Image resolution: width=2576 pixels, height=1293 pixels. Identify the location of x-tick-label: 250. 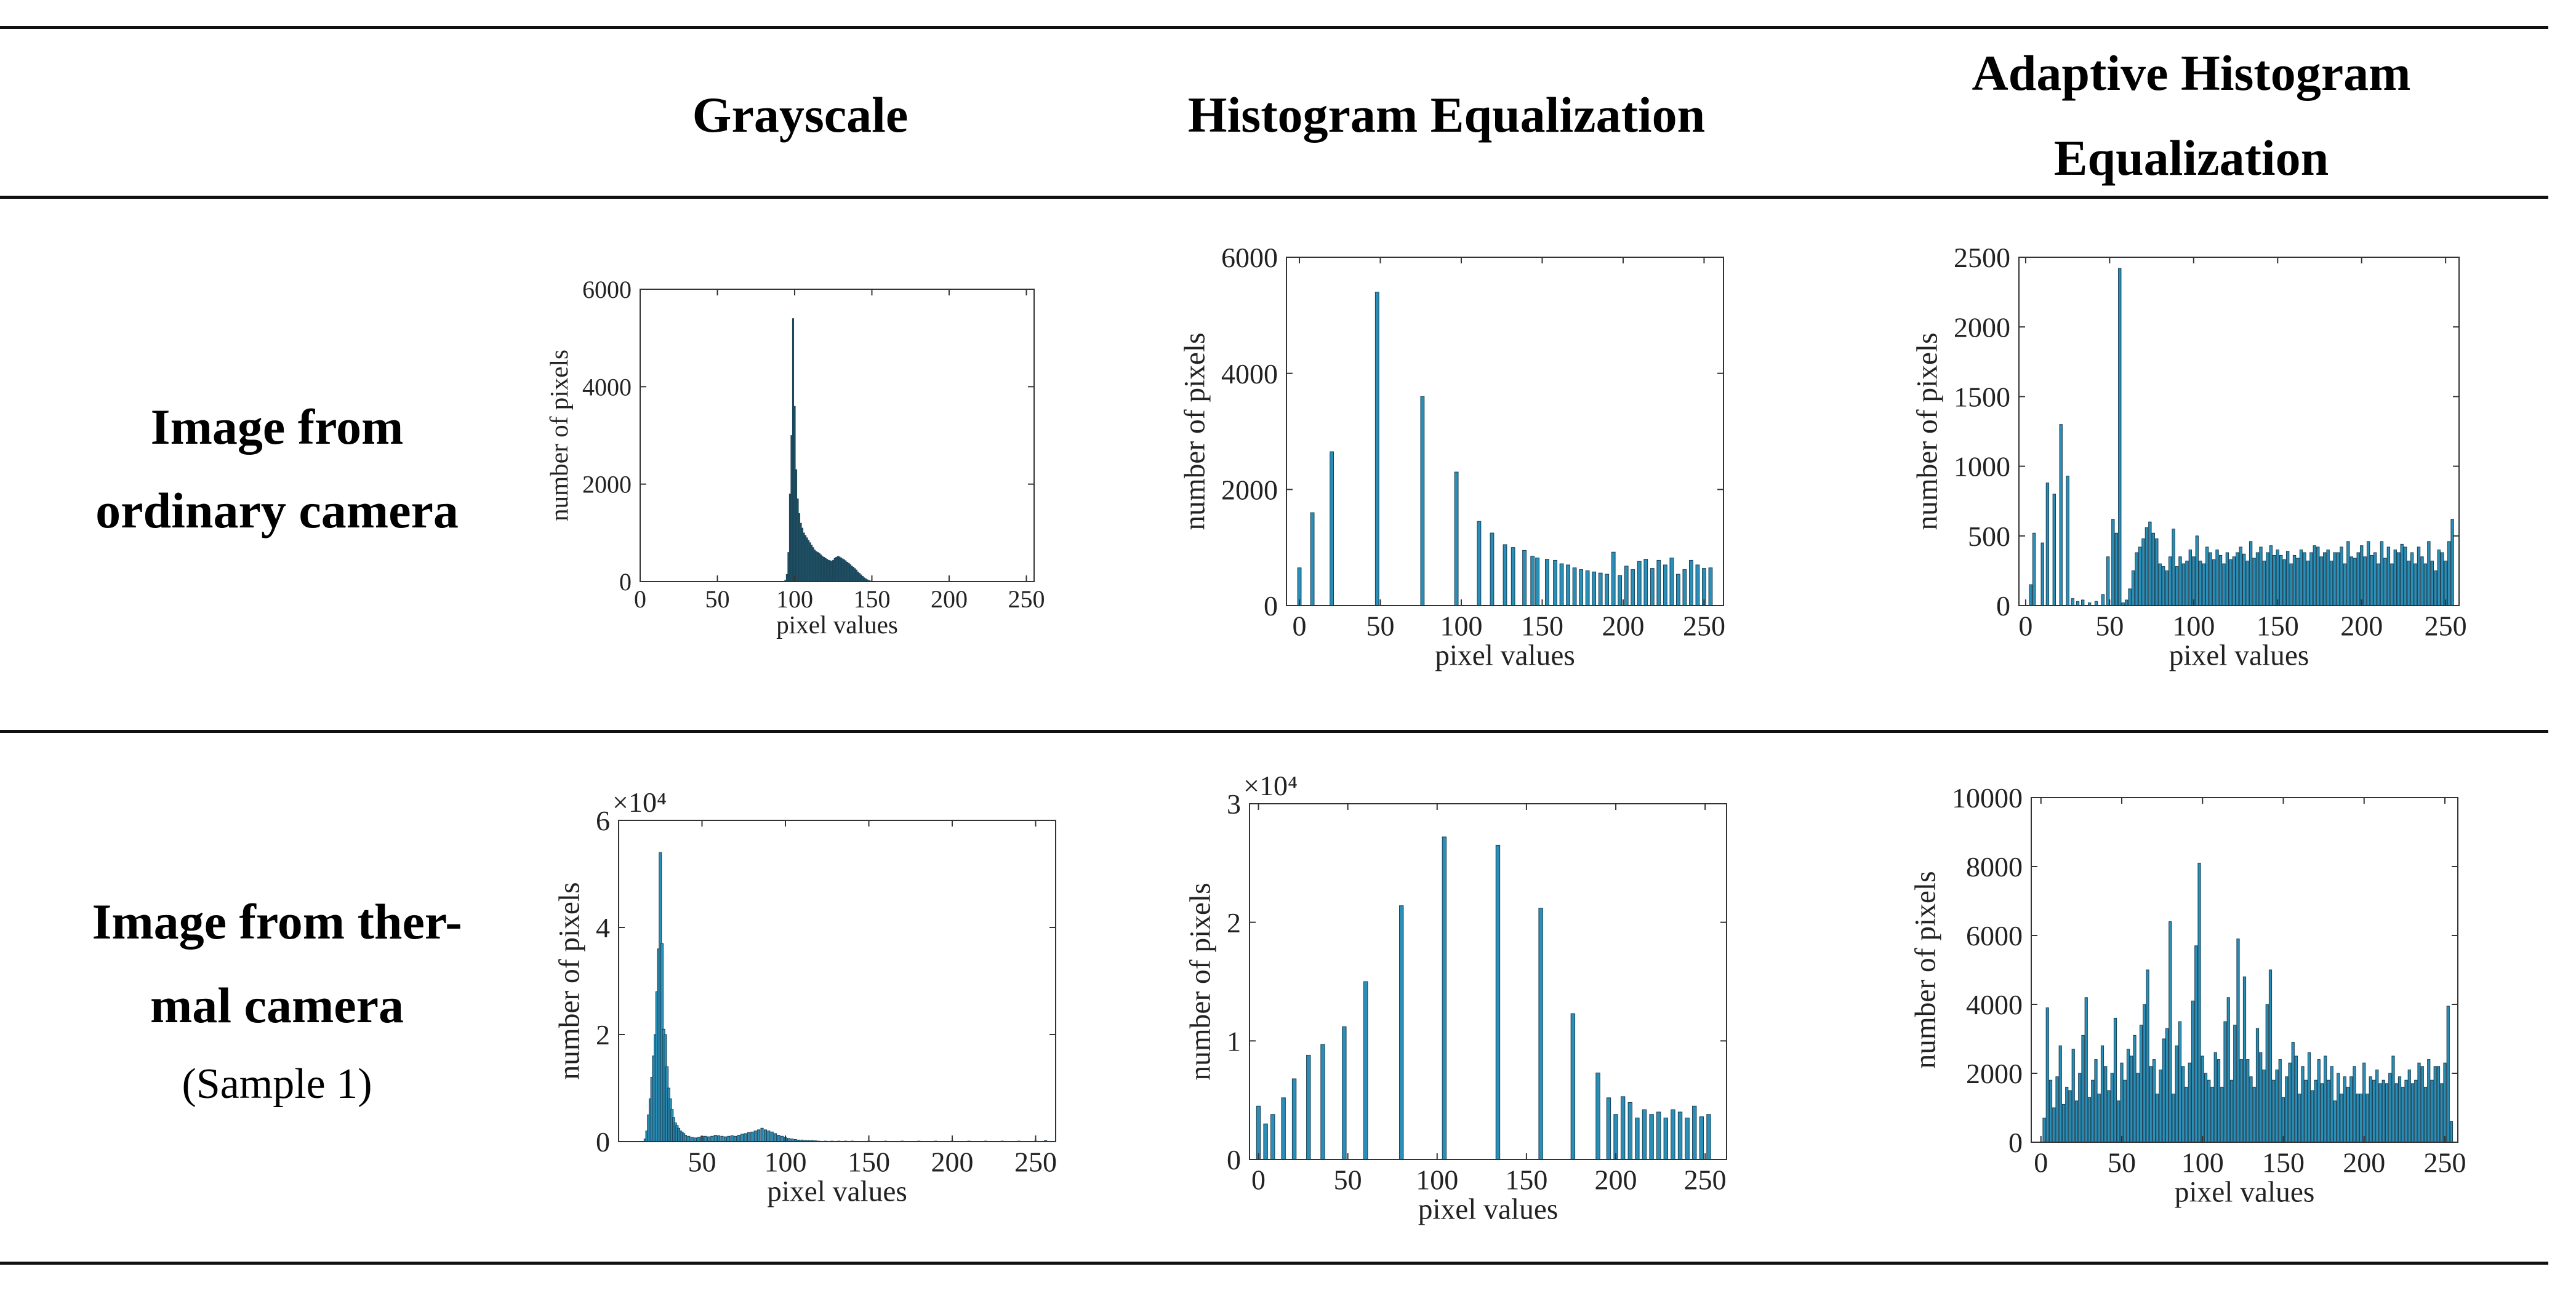
(1035, 1161).